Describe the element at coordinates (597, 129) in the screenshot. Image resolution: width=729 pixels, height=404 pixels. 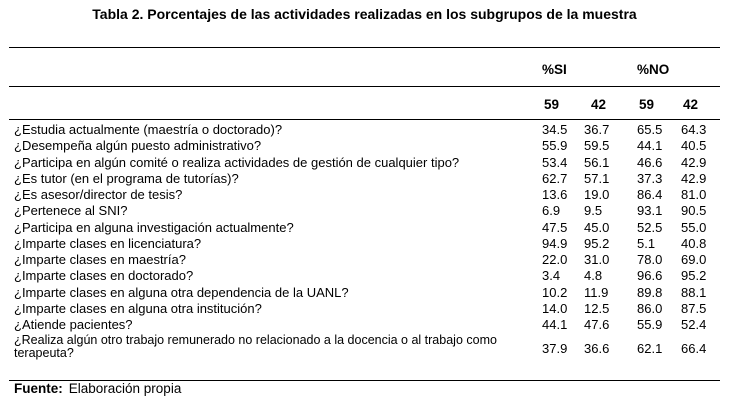
I see `cell-si-42: 36.7` at that location.